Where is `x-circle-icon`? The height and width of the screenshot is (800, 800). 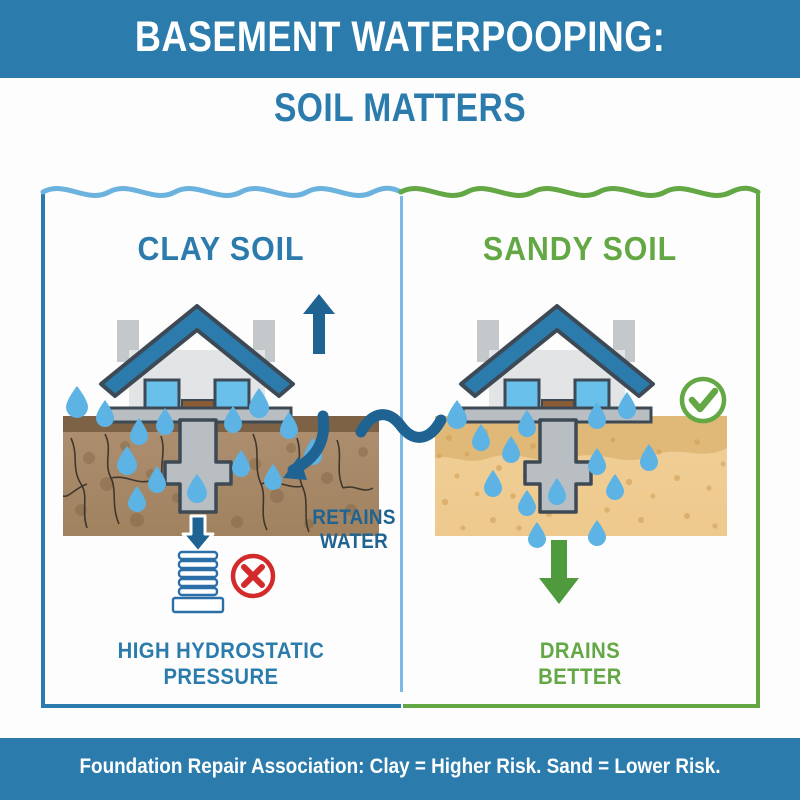
x-circle-icon is located at coordinates (253, 576).